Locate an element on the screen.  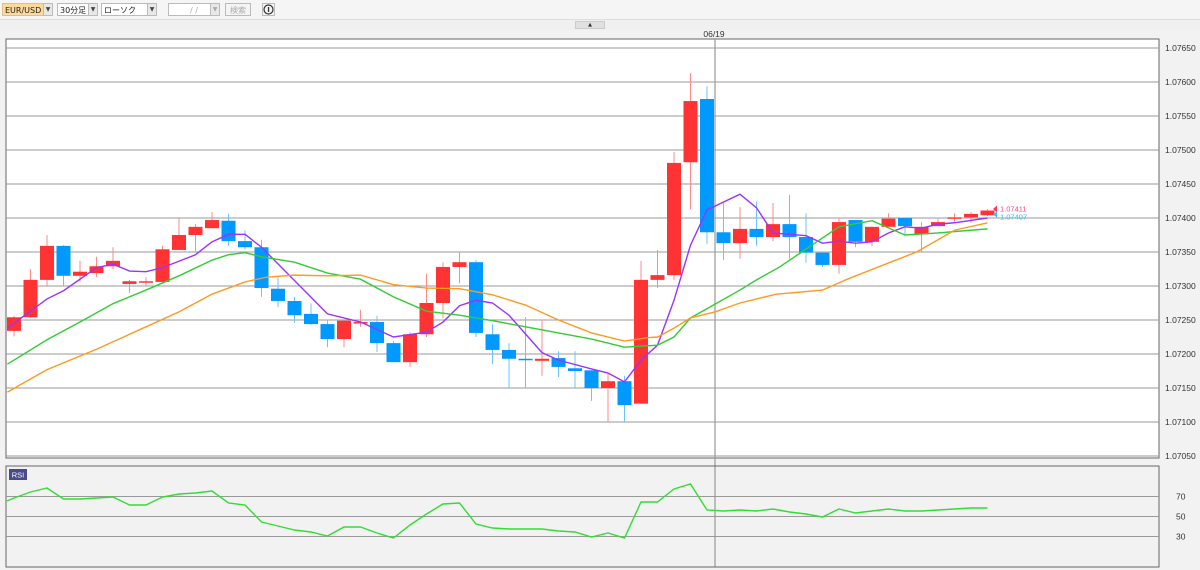
price-tick-label: 1.07100 is located at coordinates (1180, 422).